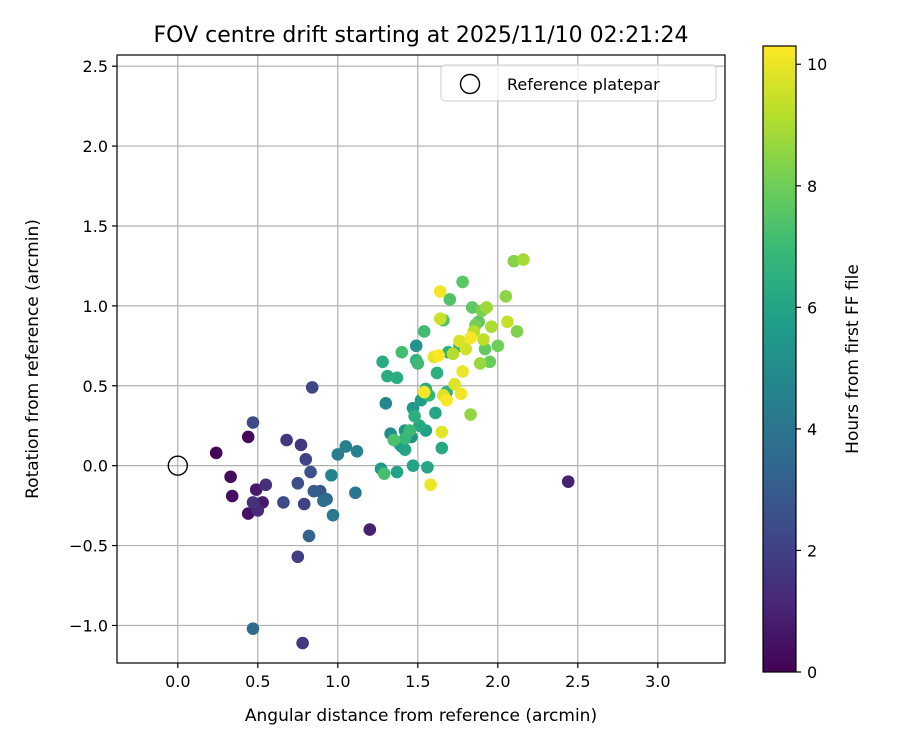 The width and height of the screenshot is (900, 750). What do you see at coordinates (812, 186) in the screenshot?
I see `colorbar-tick-label: 8` at bounding box center [812, 186].